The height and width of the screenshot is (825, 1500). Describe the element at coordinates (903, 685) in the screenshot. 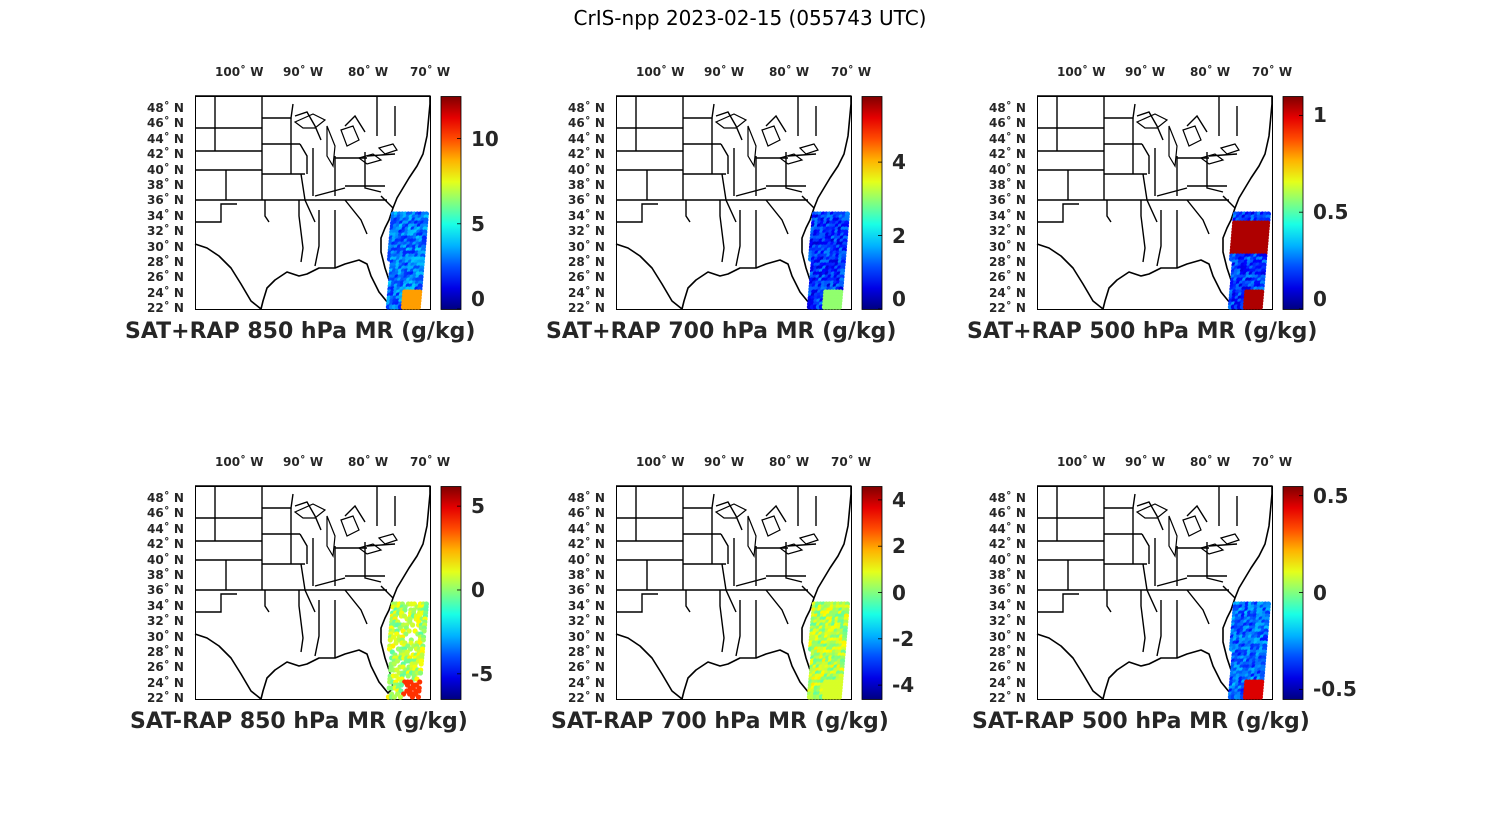

I see `colorbar-tick-label: -4` at that location.